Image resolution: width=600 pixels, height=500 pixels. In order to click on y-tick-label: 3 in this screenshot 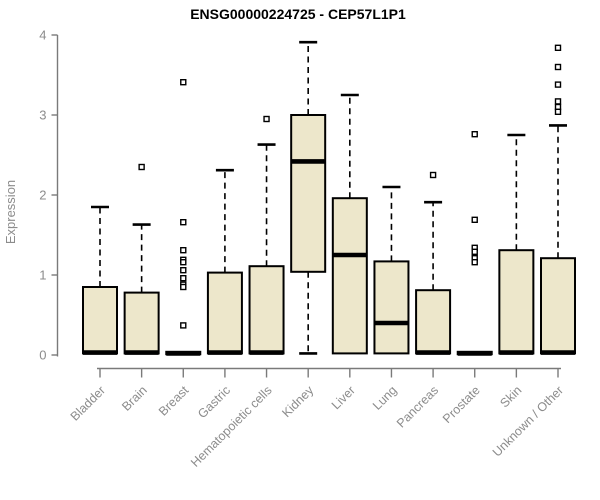, I will do `click(42, 115)`.